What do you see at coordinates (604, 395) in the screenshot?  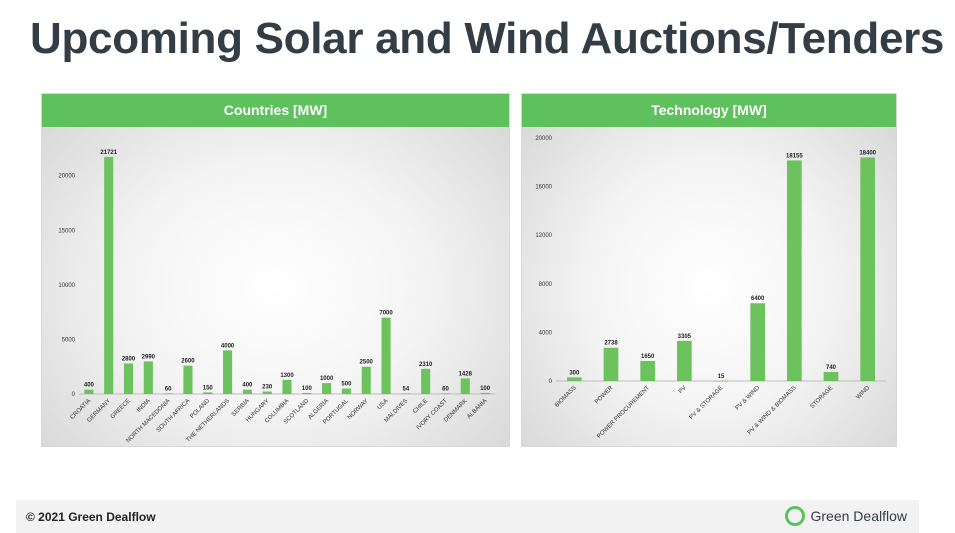 I see `x-tick-label: POWER` at bounding box center [604, 395].